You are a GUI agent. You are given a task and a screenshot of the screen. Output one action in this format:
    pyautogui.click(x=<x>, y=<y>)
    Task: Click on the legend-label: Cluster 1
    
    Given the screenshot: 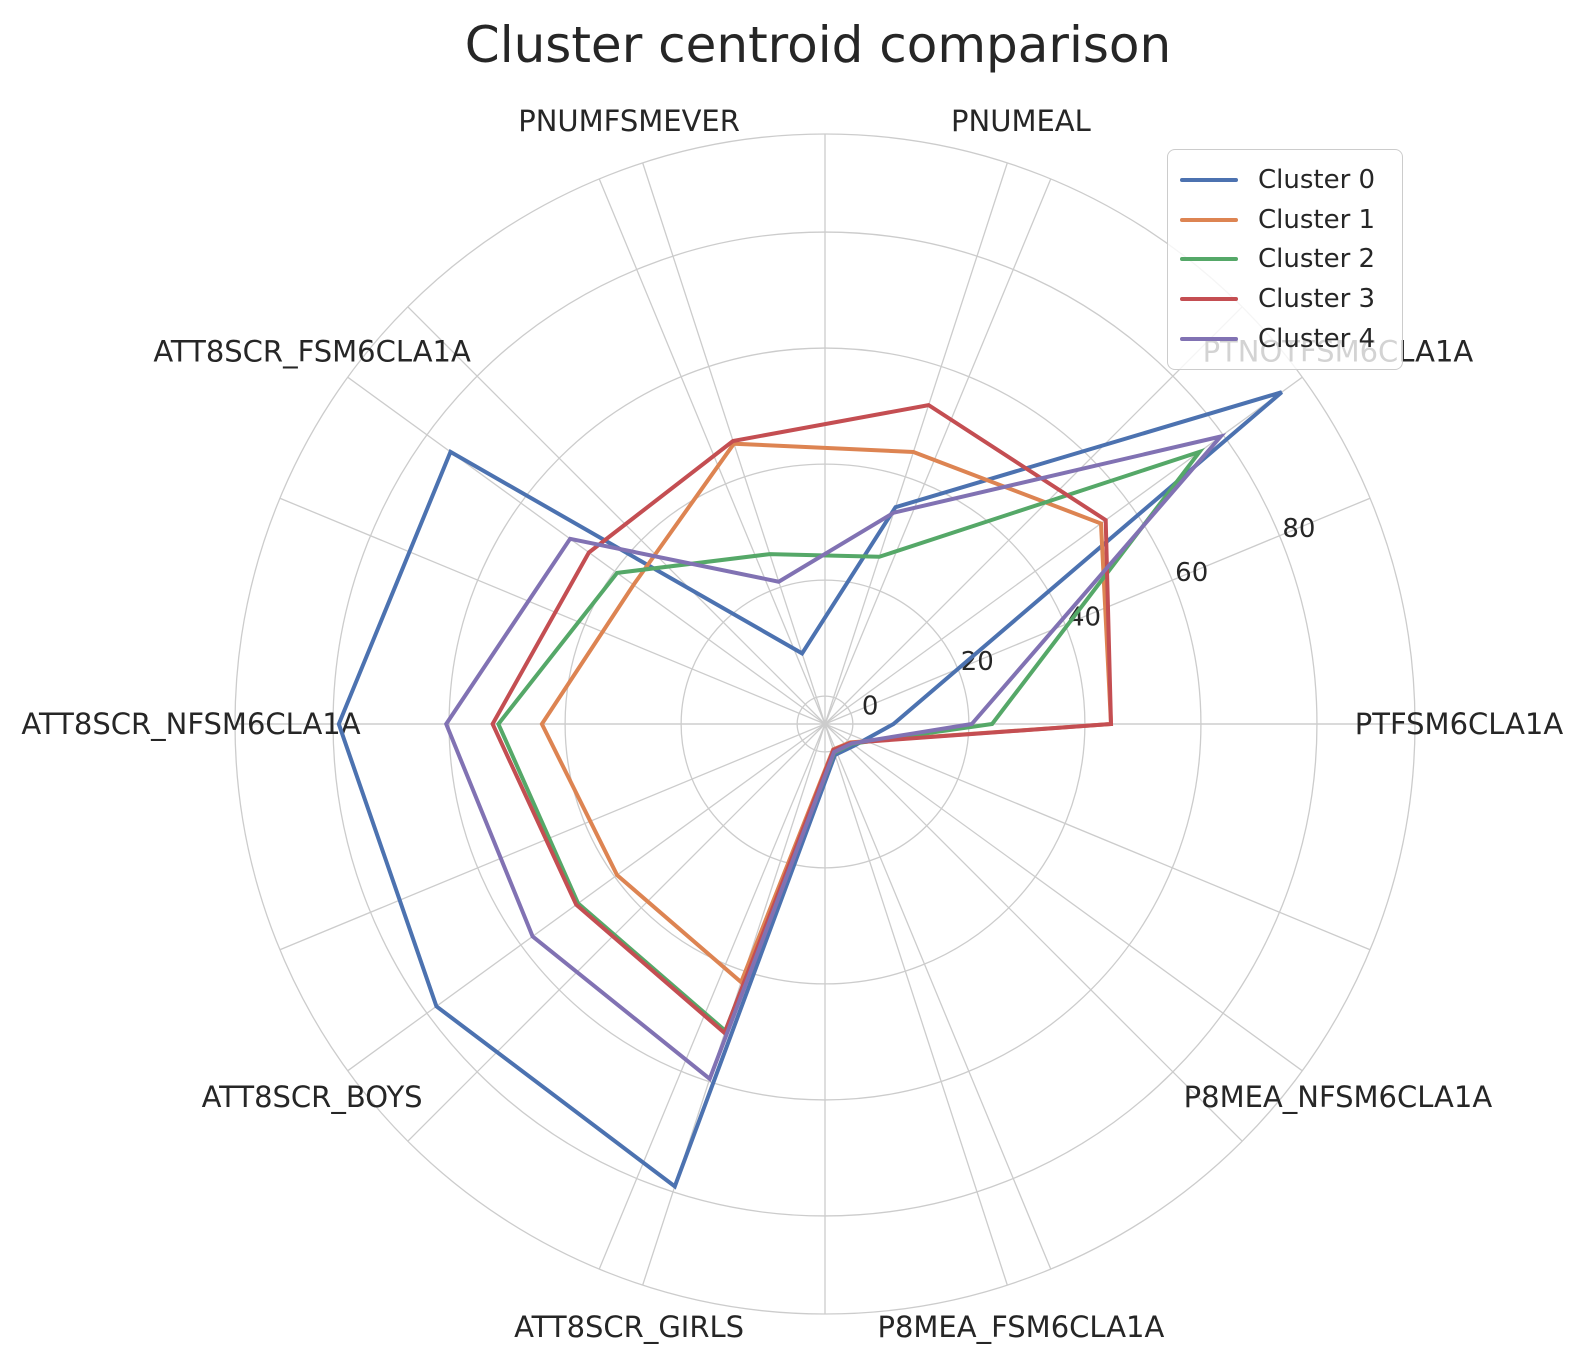 What is the action you would take?
    pyautogui.click(x=1317, y=219)
    